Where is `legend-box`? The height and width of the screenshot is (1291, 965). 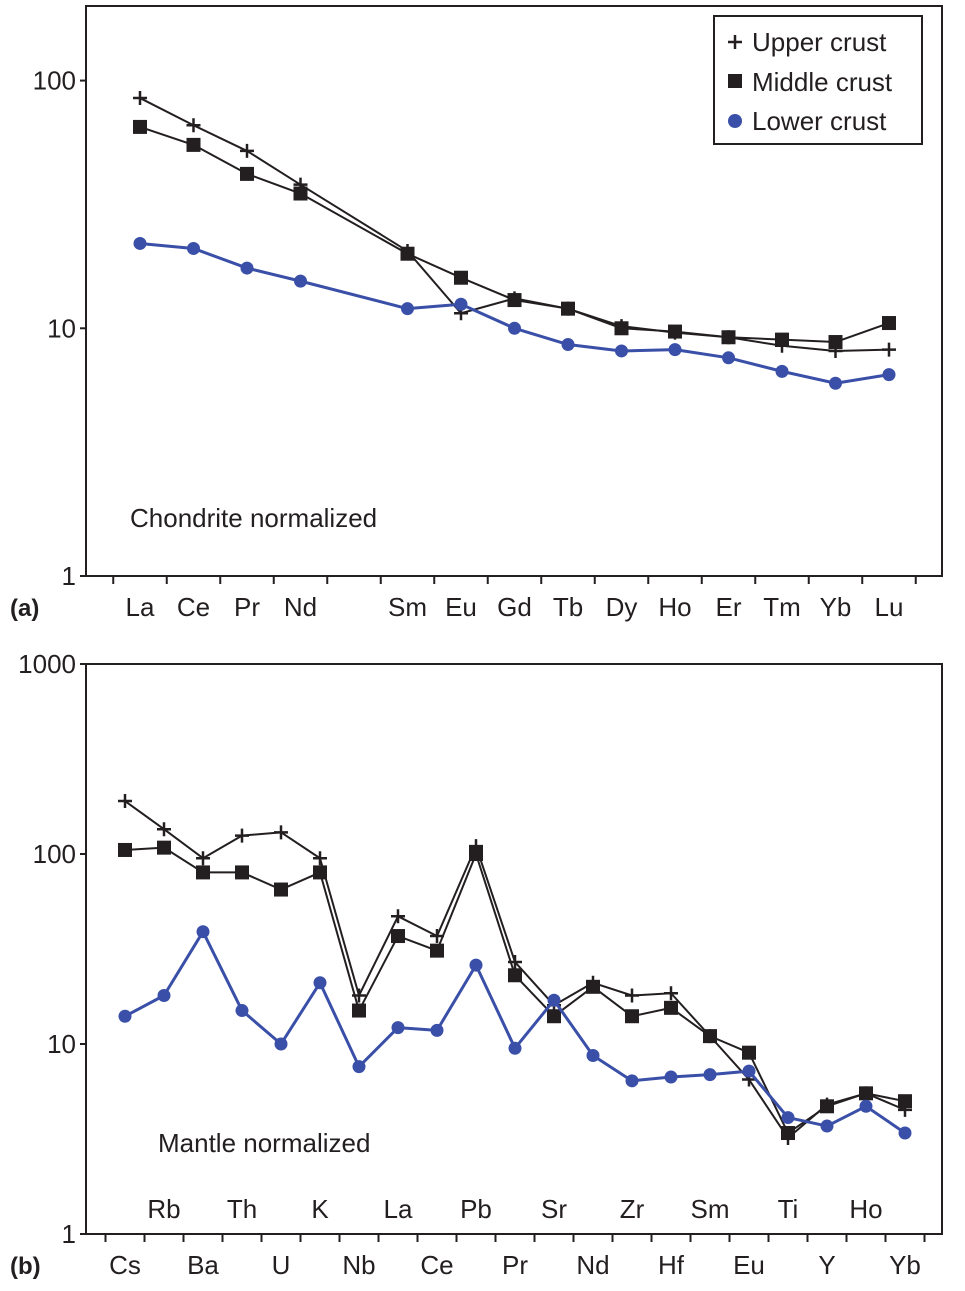
legend-box is located at coordinates (818, 80).